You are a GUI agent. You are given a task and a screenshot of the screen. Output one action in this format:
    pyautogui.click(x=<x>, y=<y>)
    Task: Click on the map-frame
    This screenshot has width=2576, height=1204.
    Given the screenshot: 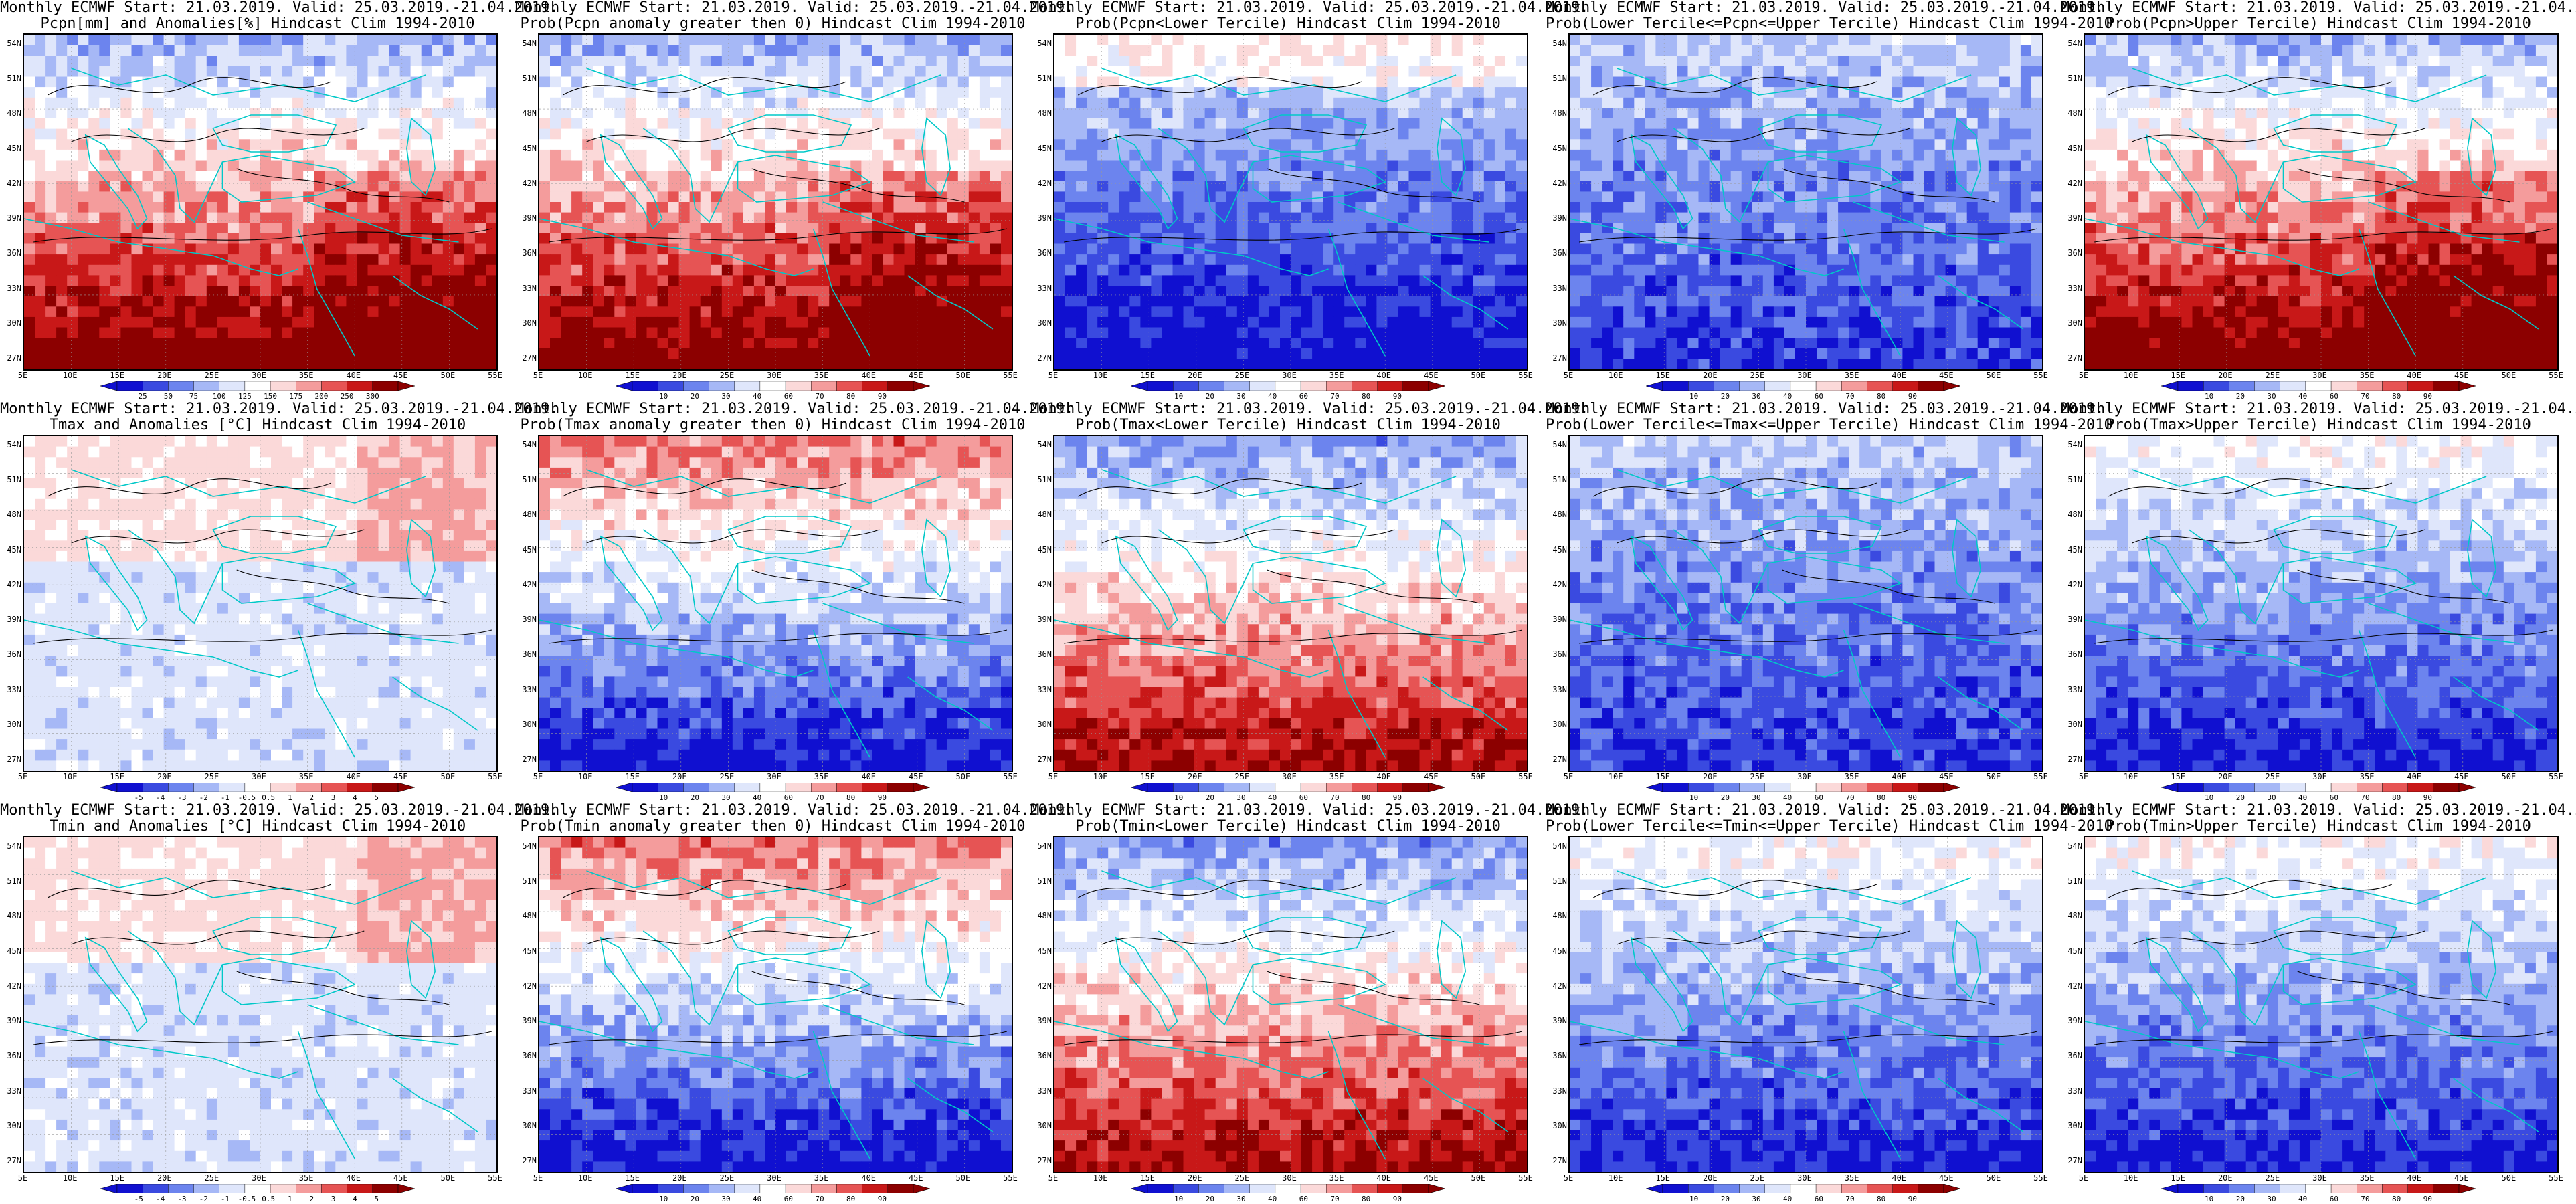 What is the action you would take?
    pyautogui.click(x=1805, y=603)
    